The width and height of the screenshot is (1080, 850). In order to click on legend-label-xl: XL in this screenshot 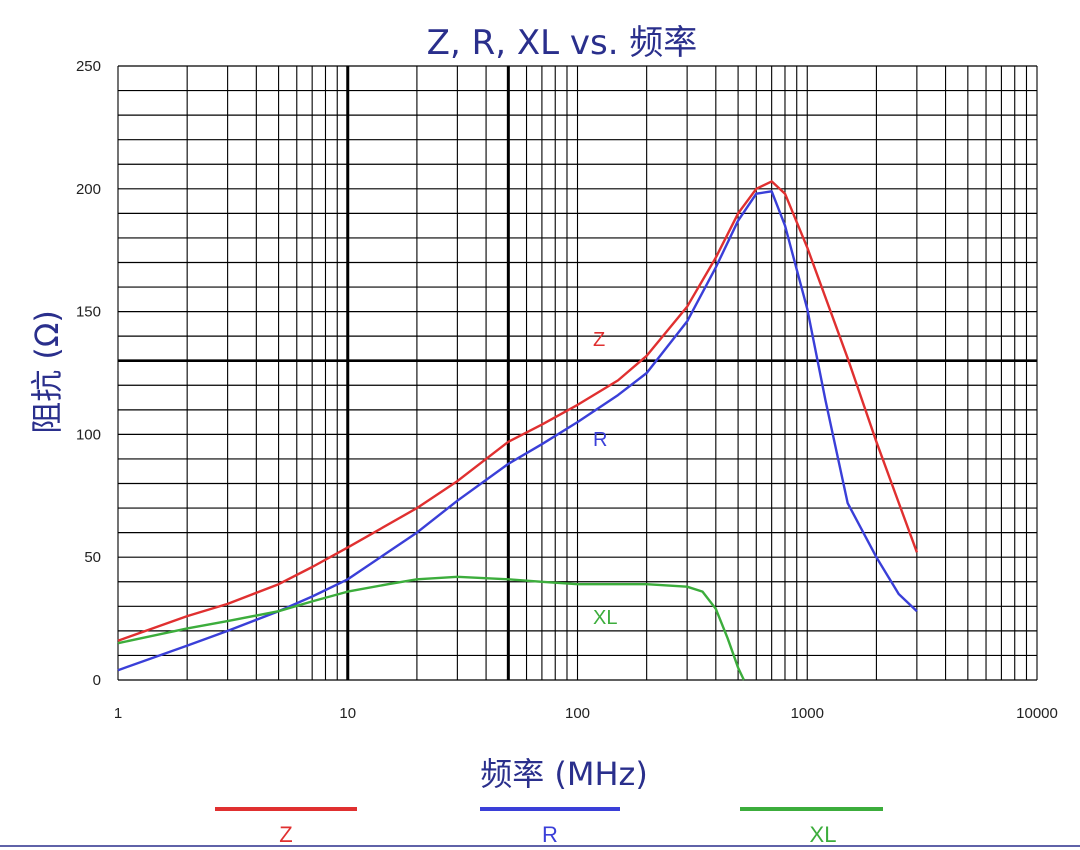, I will do `click(823, 834)`.